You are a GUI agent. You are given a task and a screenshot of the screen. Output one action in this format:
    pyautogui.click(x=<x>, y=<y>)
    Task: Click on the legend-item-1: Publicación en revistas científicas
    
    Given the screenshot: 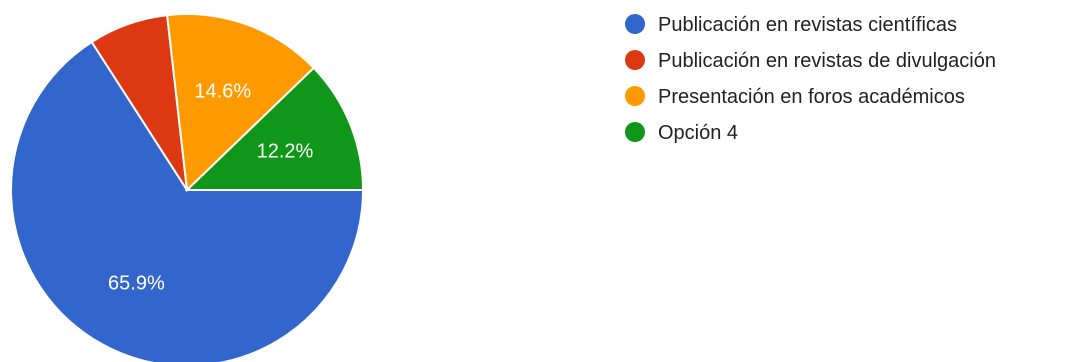 What is the action you would take?
    pyautogui.click(x=791, y=25)
    